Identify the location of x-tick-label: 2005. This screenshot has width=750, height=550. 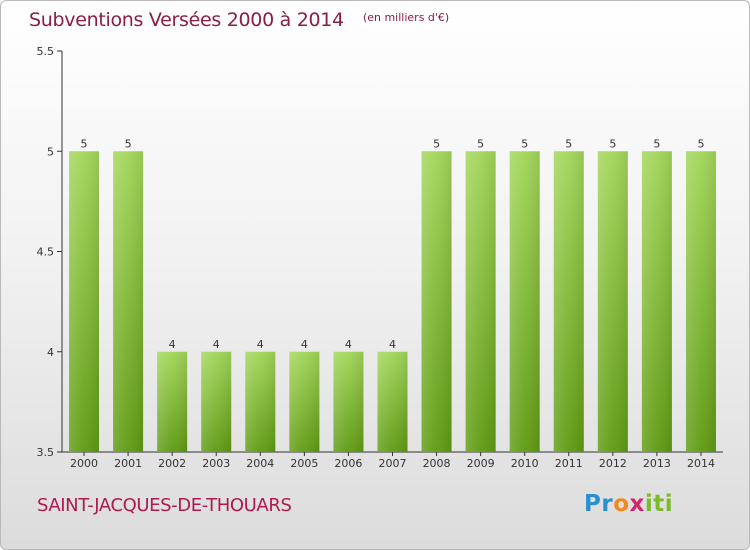
(304, 463).